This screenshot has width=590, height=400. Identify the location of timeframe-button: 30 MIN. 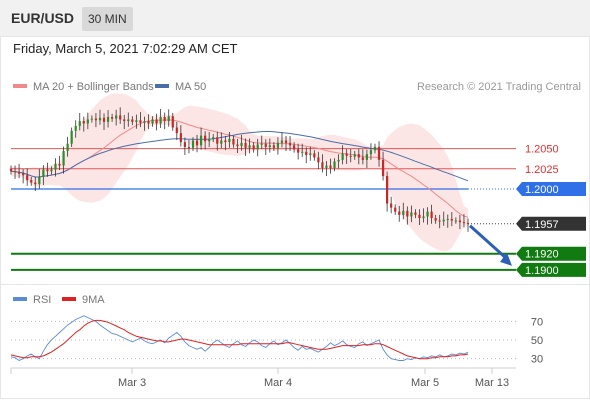
(107, 19).